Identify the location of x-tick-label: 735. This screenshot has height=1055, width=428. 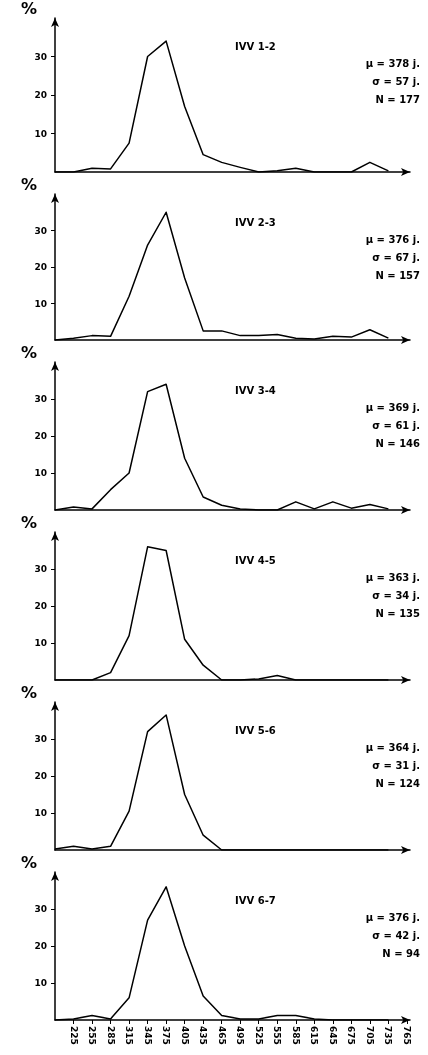
(388, 1035).